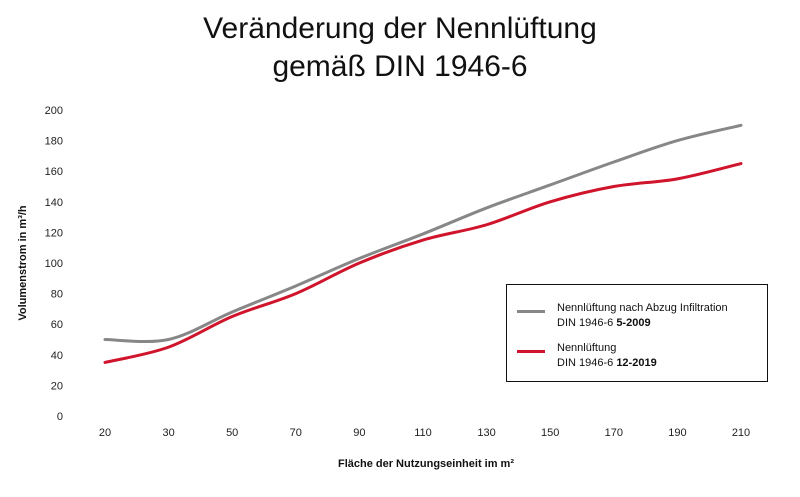  What do you see at coordinates (54, 142) in the screenshot?
I see `y-tick-label: 180` at bounding box center [54, 142].